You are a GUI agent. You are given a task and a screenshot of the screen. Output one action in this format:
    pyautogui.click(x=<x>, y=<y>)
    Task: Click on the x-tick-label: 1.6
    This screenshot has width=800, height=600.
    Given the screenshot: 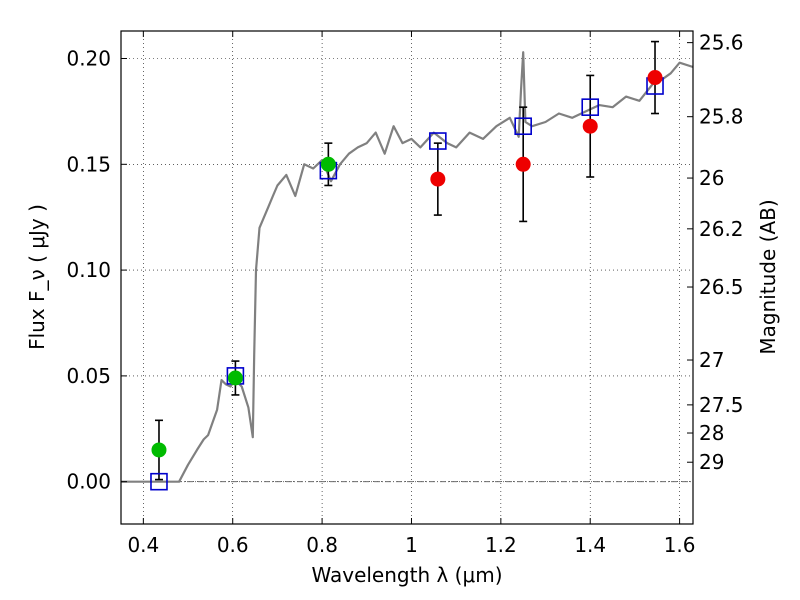 What is the action you would take?
    pyautogui.click(x=680, y=545)
    